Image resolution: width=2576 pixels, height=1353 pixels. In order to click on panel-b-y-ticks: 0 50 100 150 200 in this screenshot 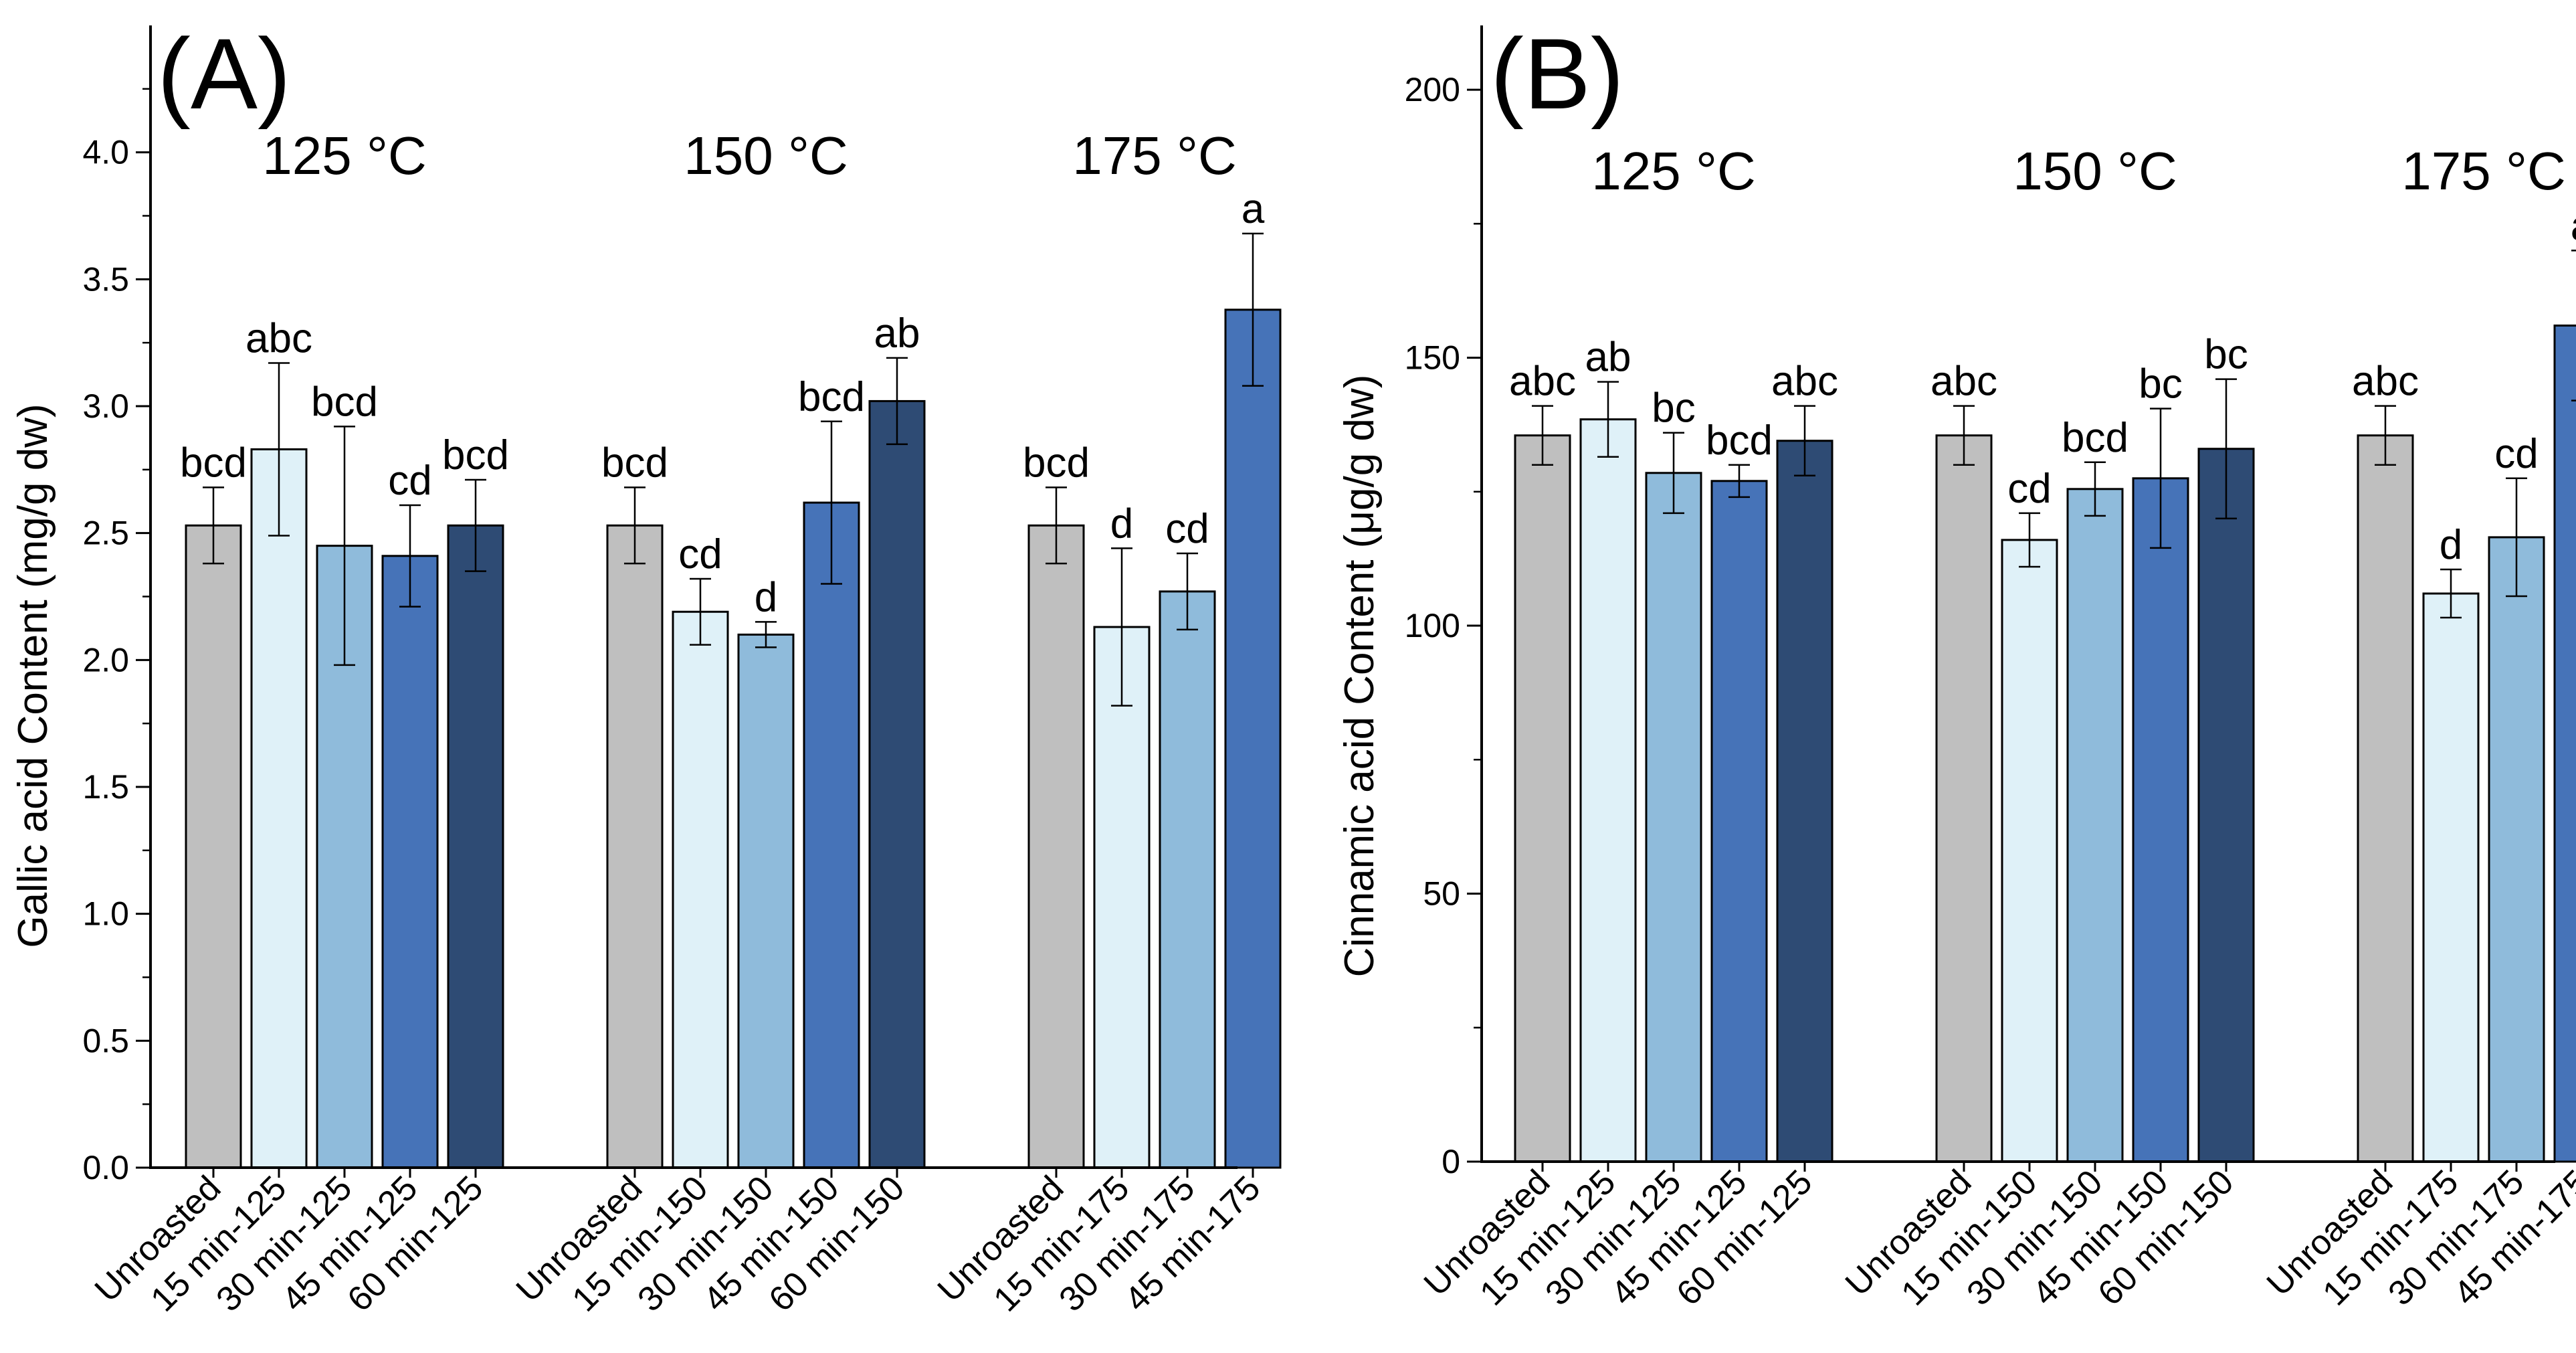, I will do `click(1443, 625)`.